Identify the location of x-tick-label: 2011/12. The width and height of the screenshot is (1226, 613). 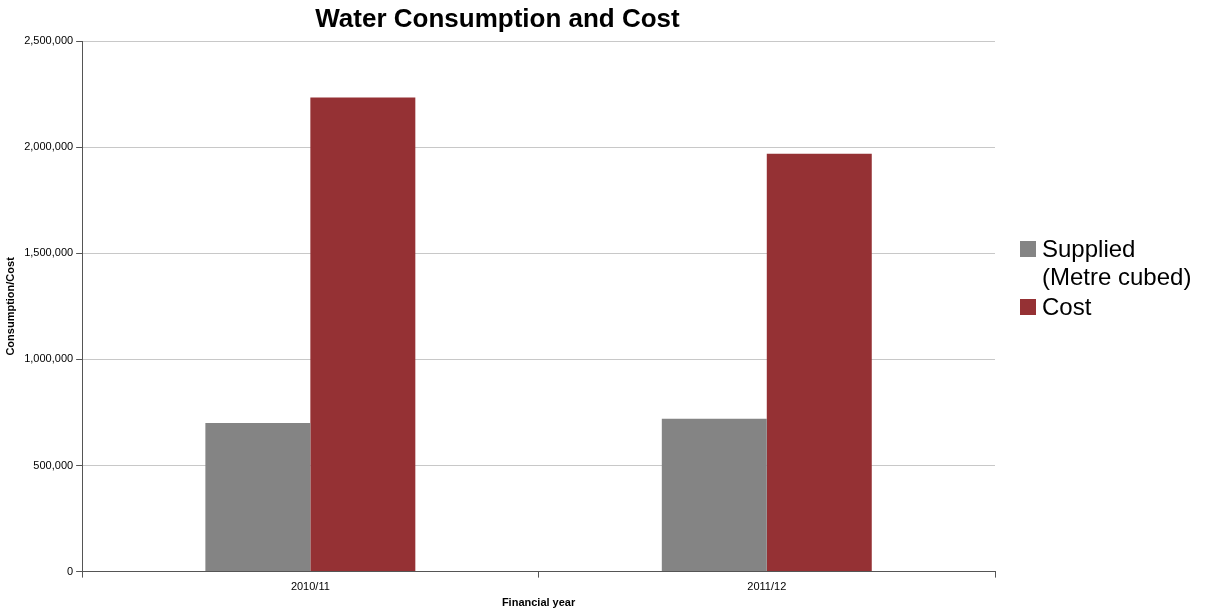
(767, 586).